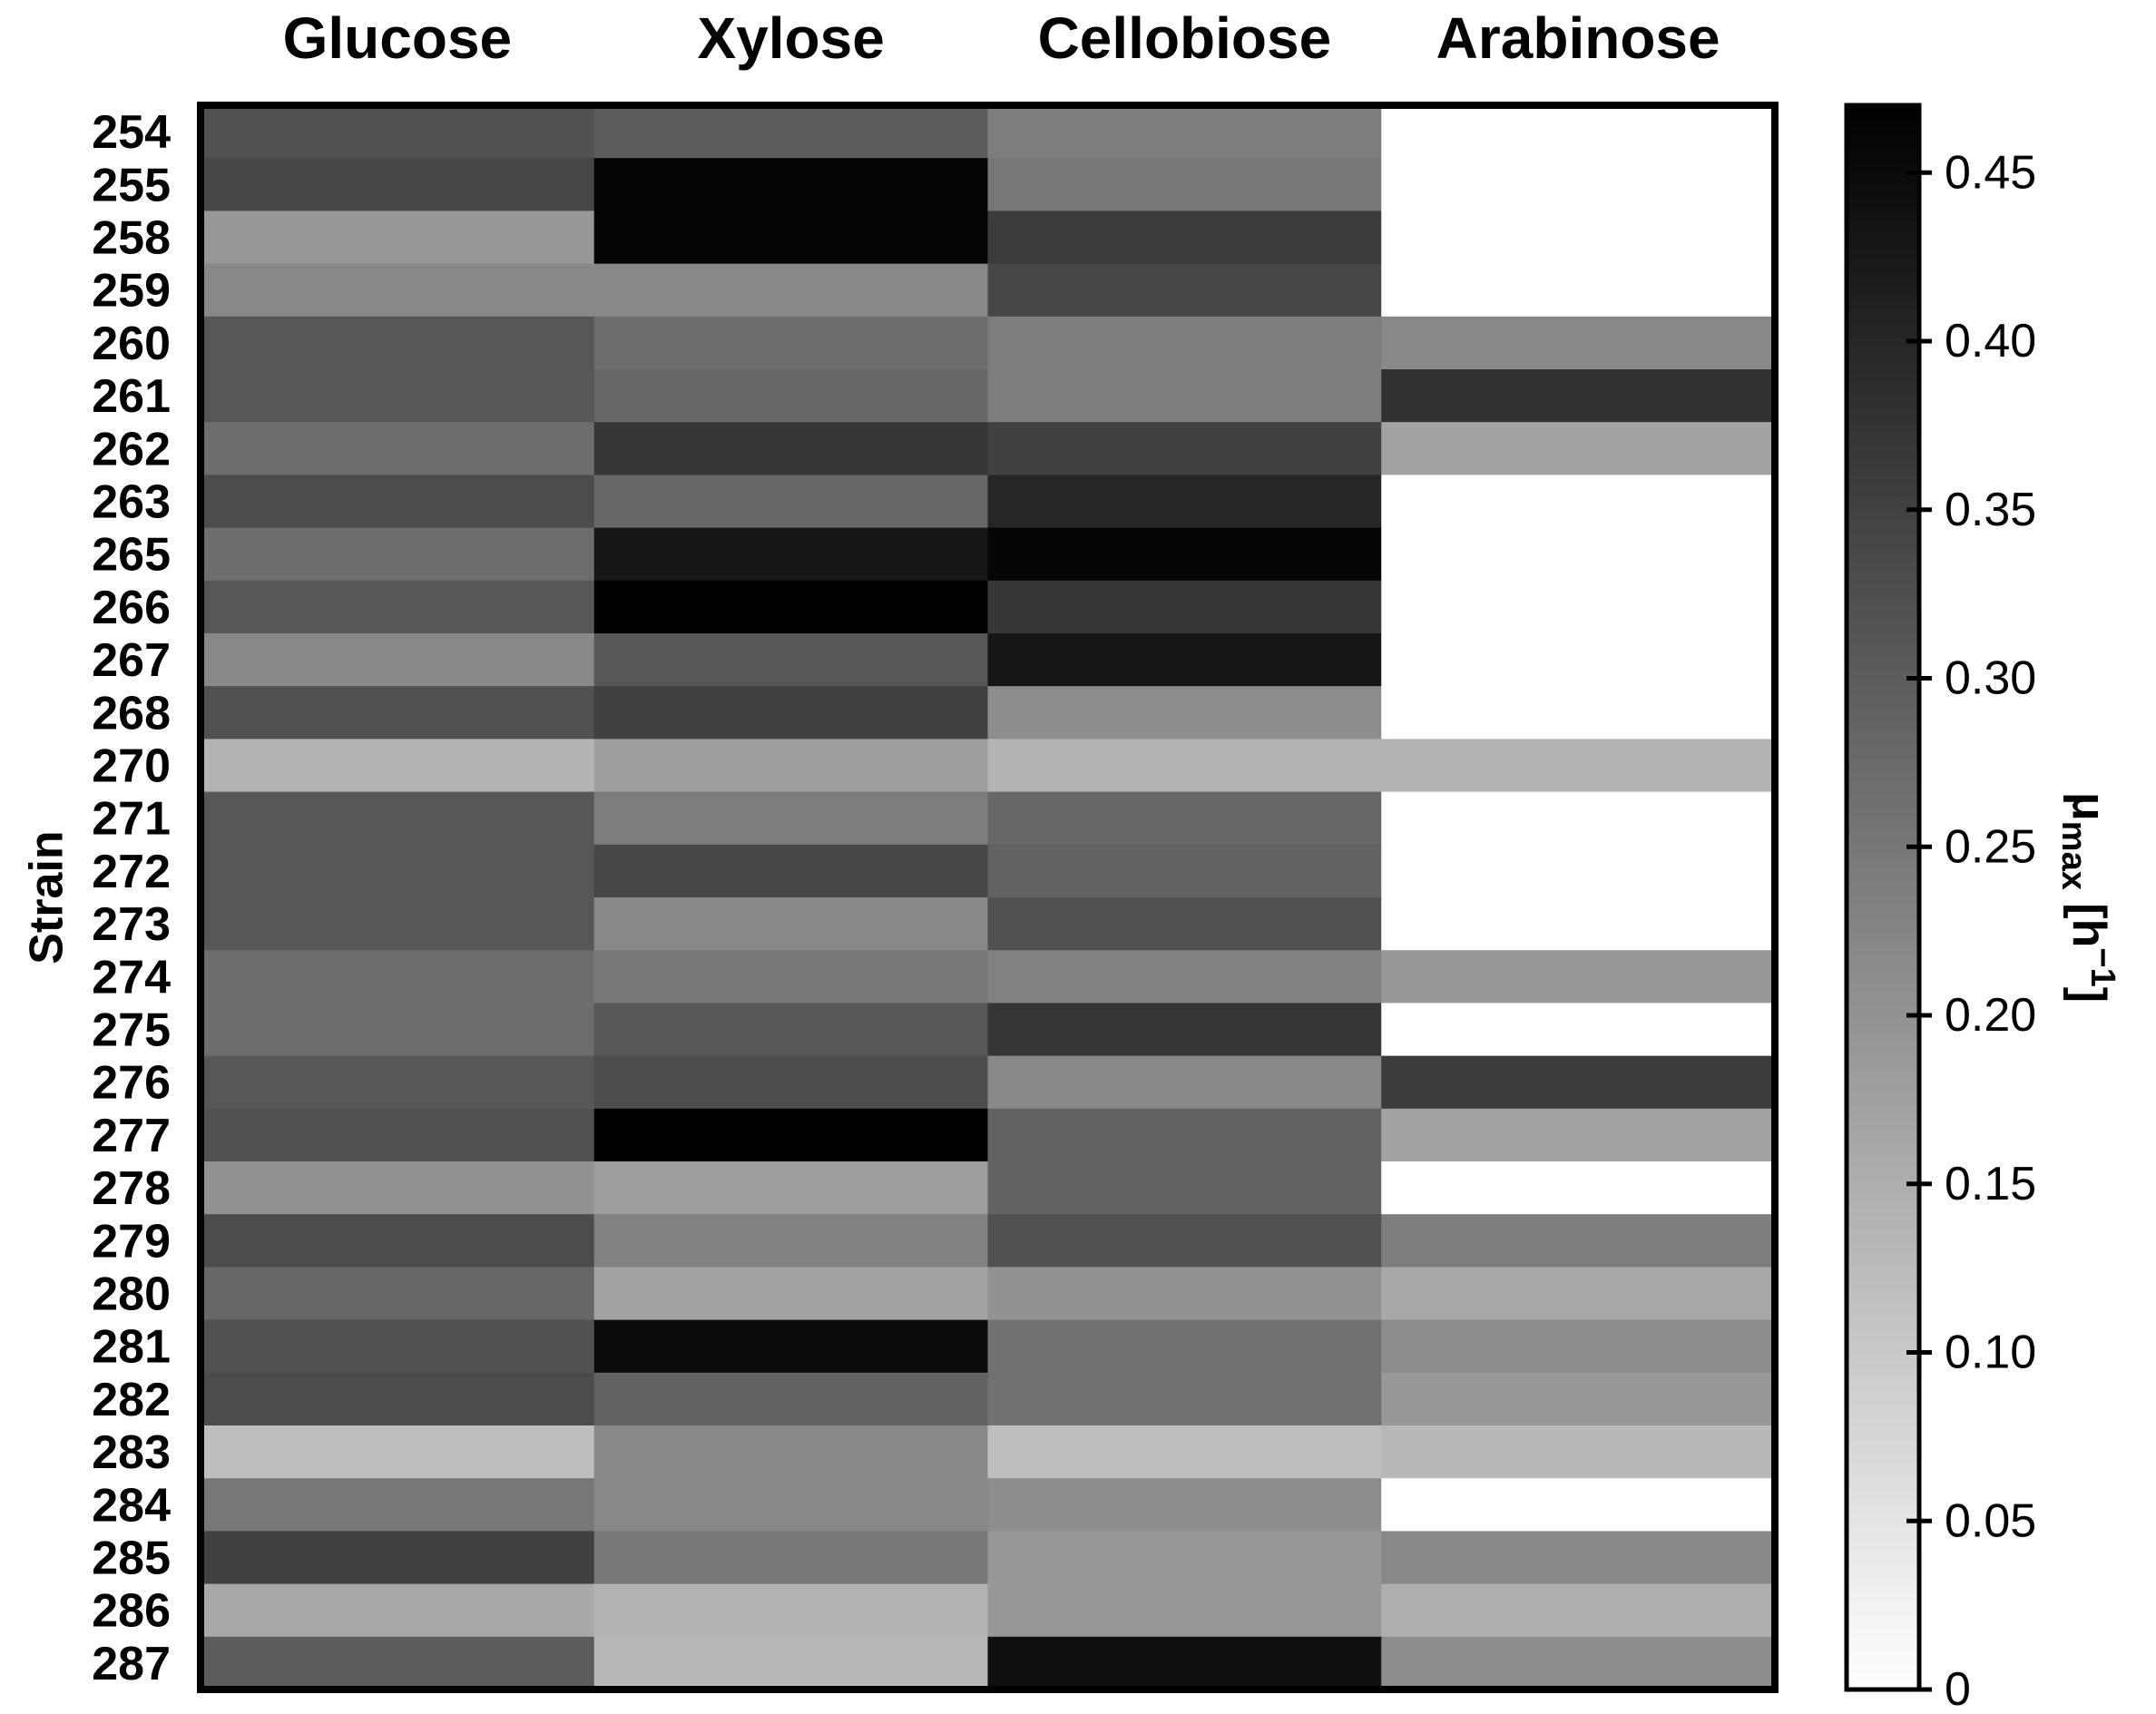  Describe the element at coordinates (1578, 38) in the screenshot. I see `column-label: Arabinose` at that location.